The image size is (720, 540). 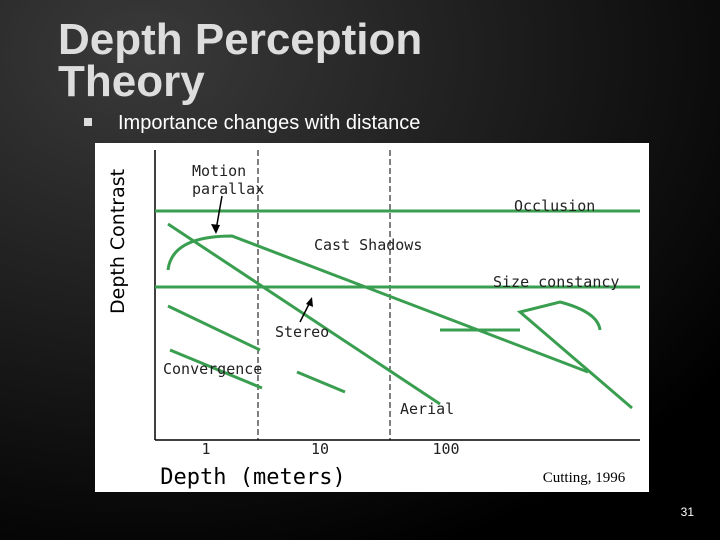 I want to click on x-axis-label: Depth (meters), so click(x=252, y=477).